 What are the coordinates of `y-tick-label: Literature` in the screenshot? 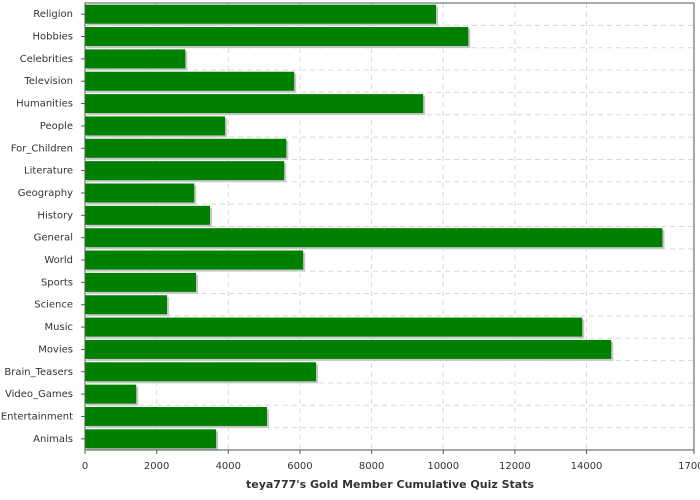 It's located at (48, 171).